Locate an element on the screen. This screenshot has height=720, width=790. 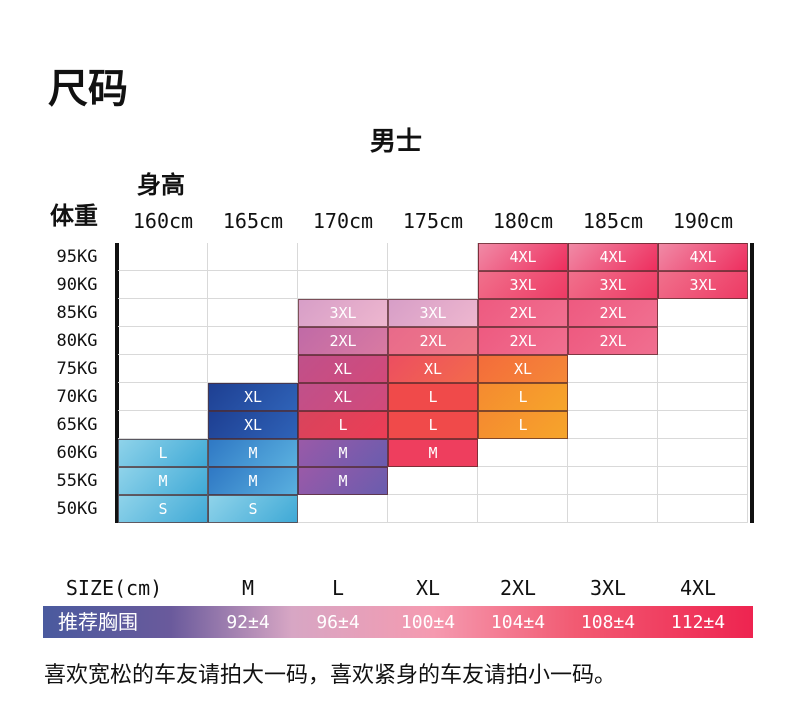
height-header: 165cm is located at coordinates (253, 221).